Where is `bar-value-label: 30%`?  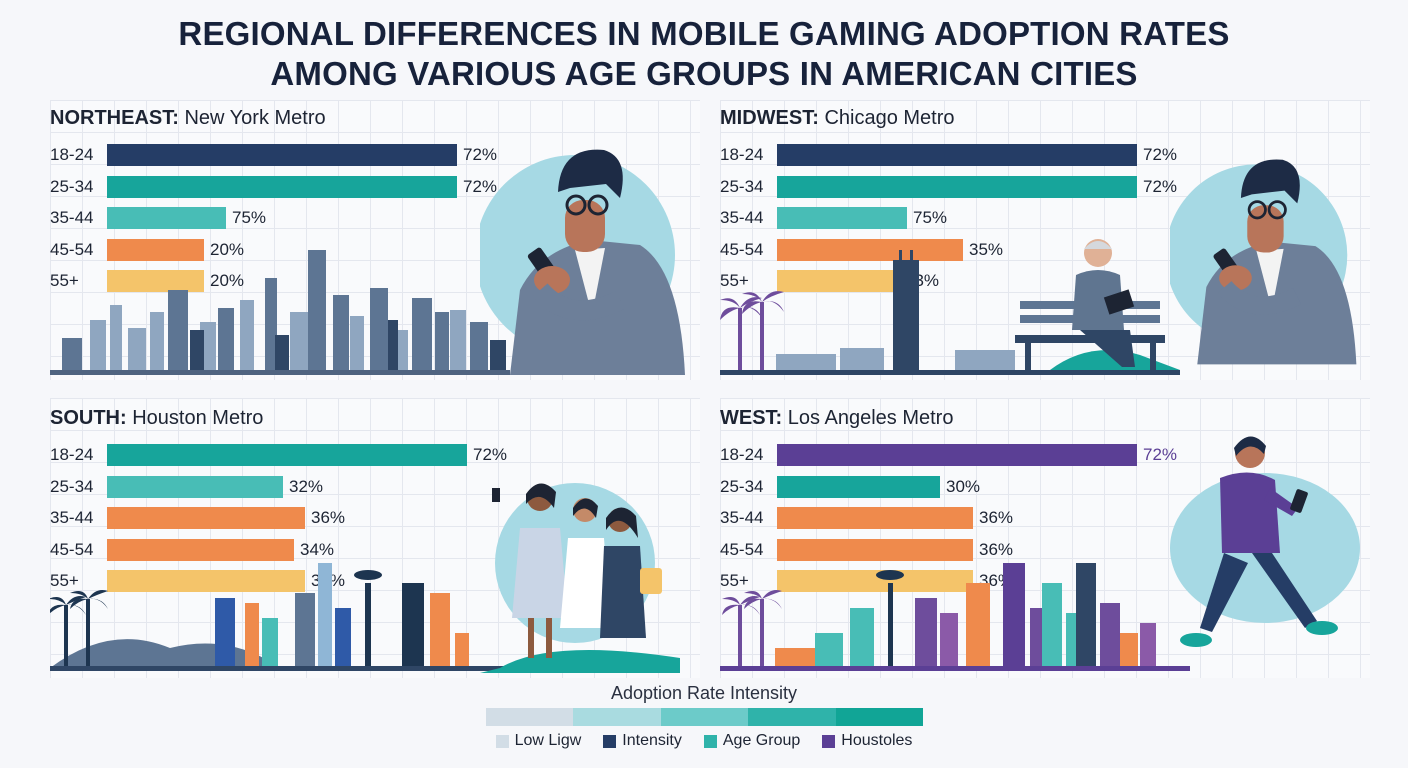 bar-value-label: 30% is located at coordinates (963, 486).